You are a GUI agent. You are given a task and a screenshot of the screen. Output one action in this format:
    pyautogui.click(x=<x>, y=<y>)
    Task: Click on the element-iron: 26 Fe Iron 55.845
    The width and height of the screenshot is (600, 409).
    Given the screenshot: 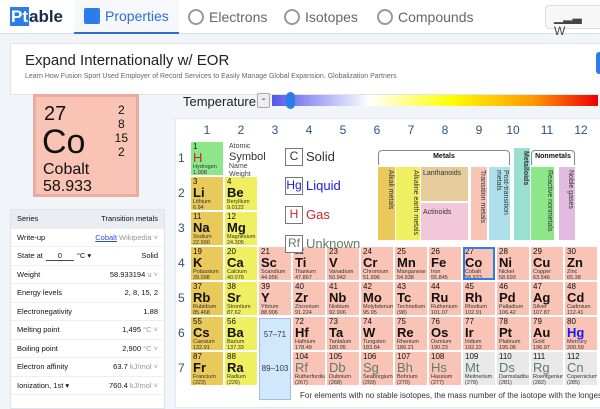 What is the action you would take?
    pyautogui.click(x=445, y=263)
    